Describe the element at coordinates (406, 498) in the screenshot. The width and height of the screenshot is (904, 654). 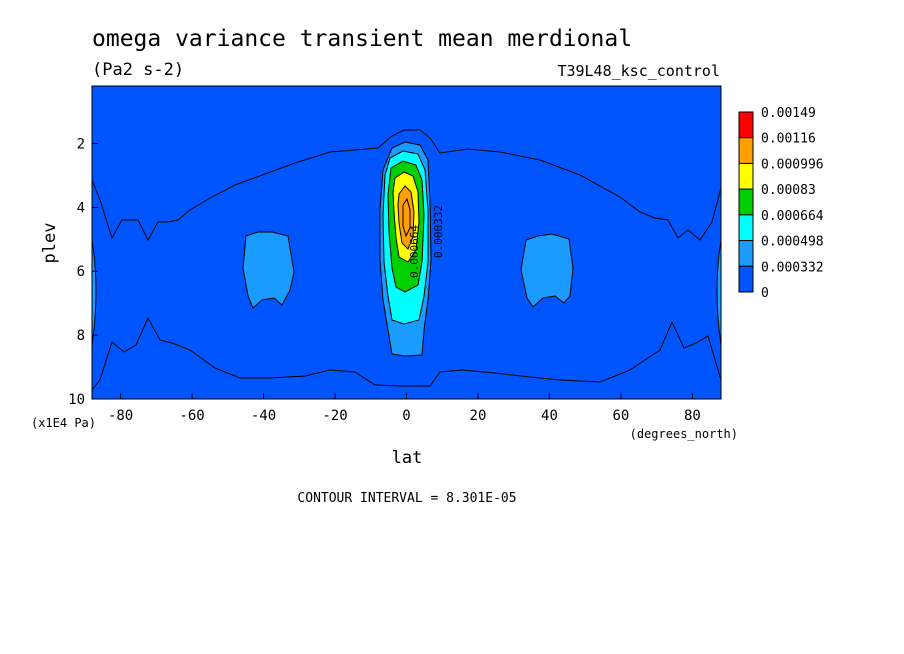
I see `contour-interval-text: CONTOUR INTERVAL = 8.301E-05` at that location.